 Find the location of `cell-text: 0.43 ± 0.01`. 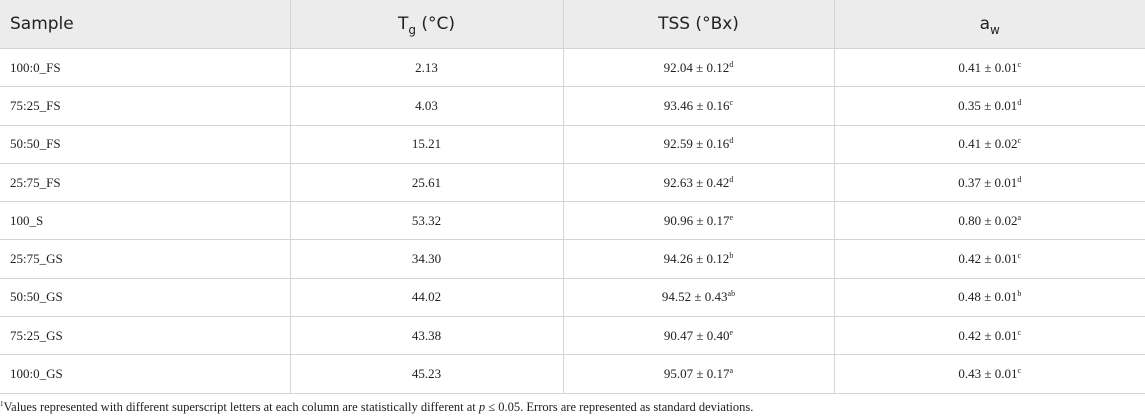

cell-text: 0.43 ± 0.01 is located at coordinates (988, 374).